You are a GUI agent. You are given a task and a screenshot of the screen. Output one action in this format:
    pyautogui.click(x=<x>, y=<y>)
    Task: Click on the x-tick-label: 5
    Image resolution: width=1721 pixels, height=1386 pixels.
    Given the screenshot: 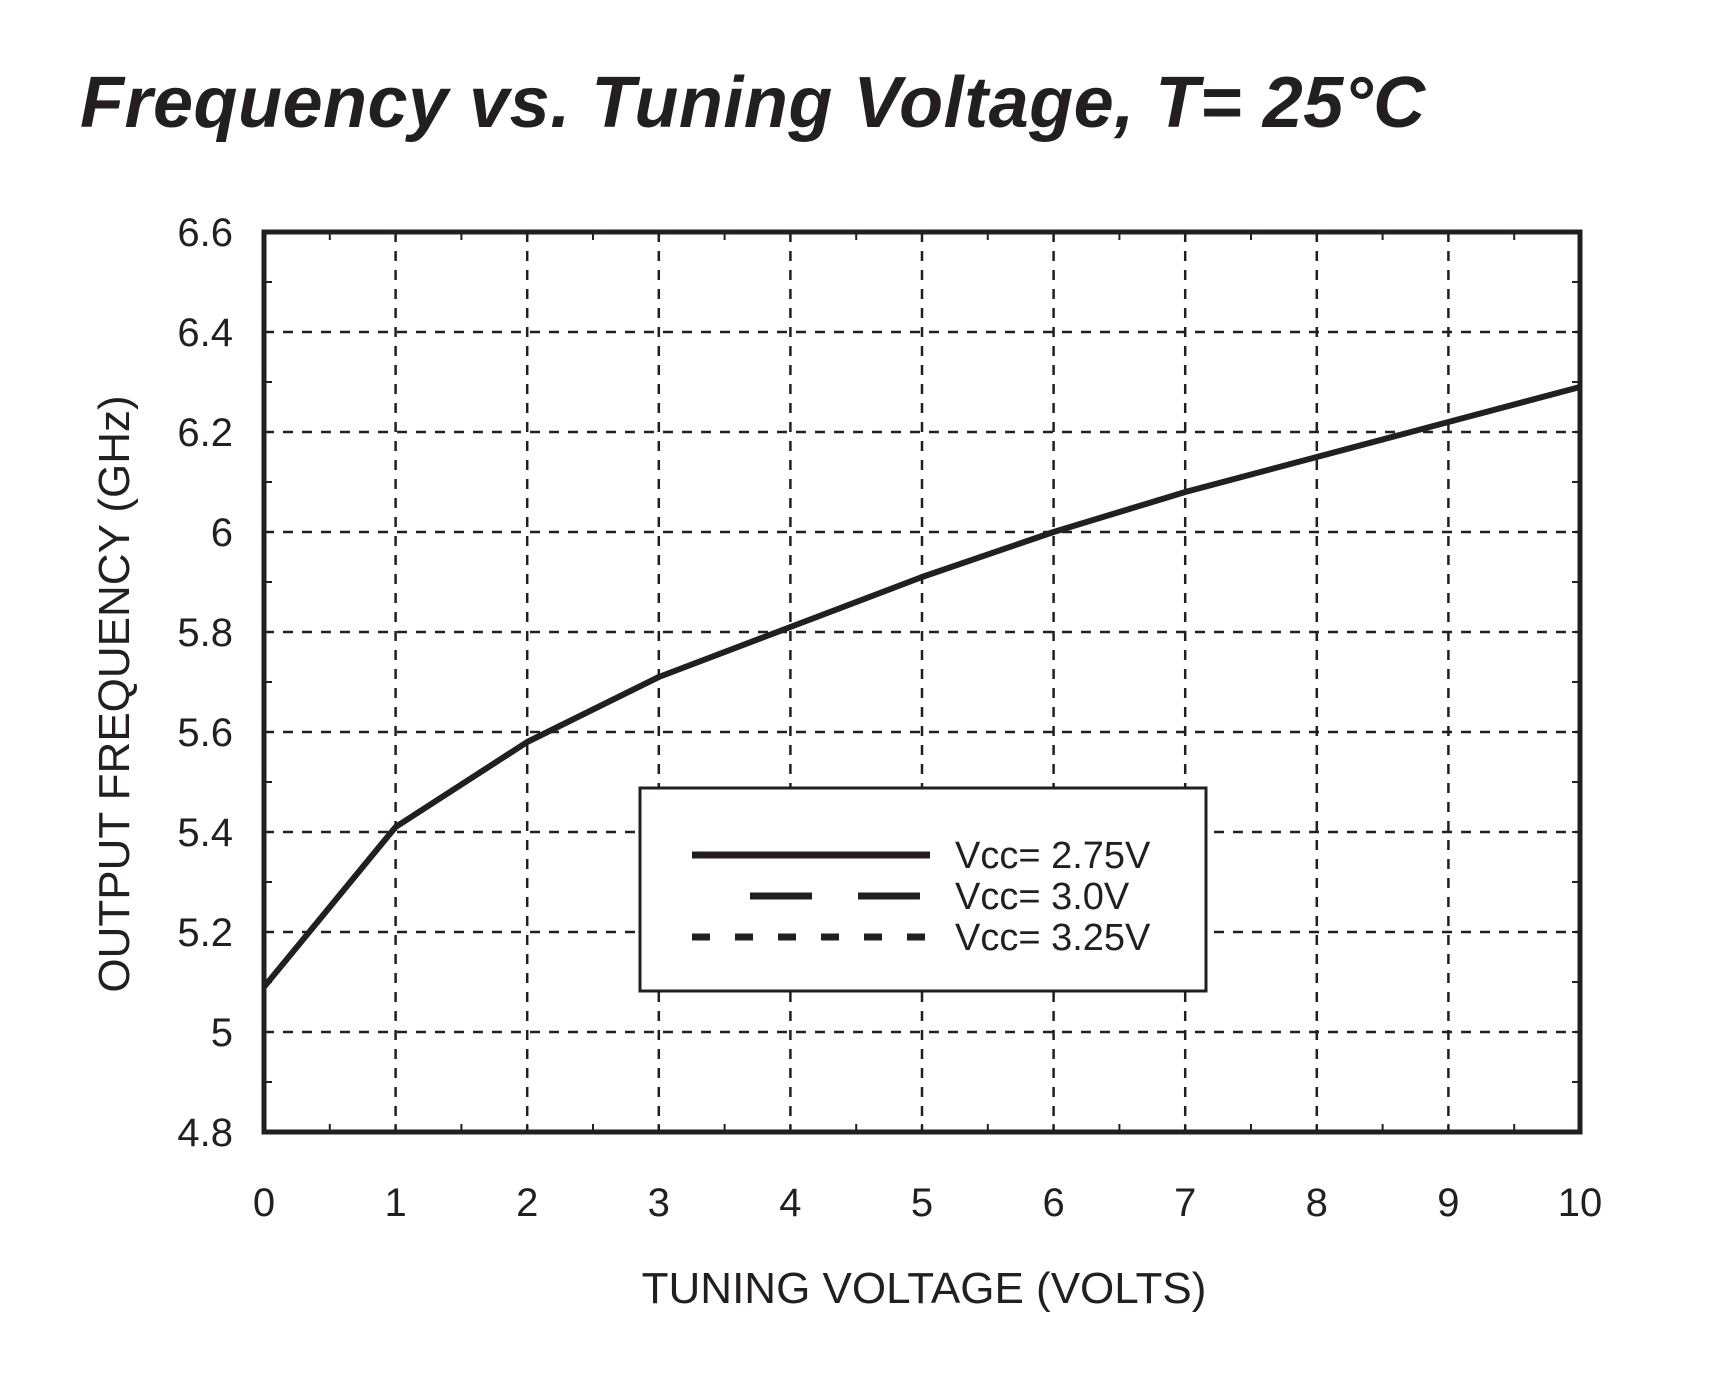 What is the action you would take?
    pyautogui.click(x=922, y=1203)
    